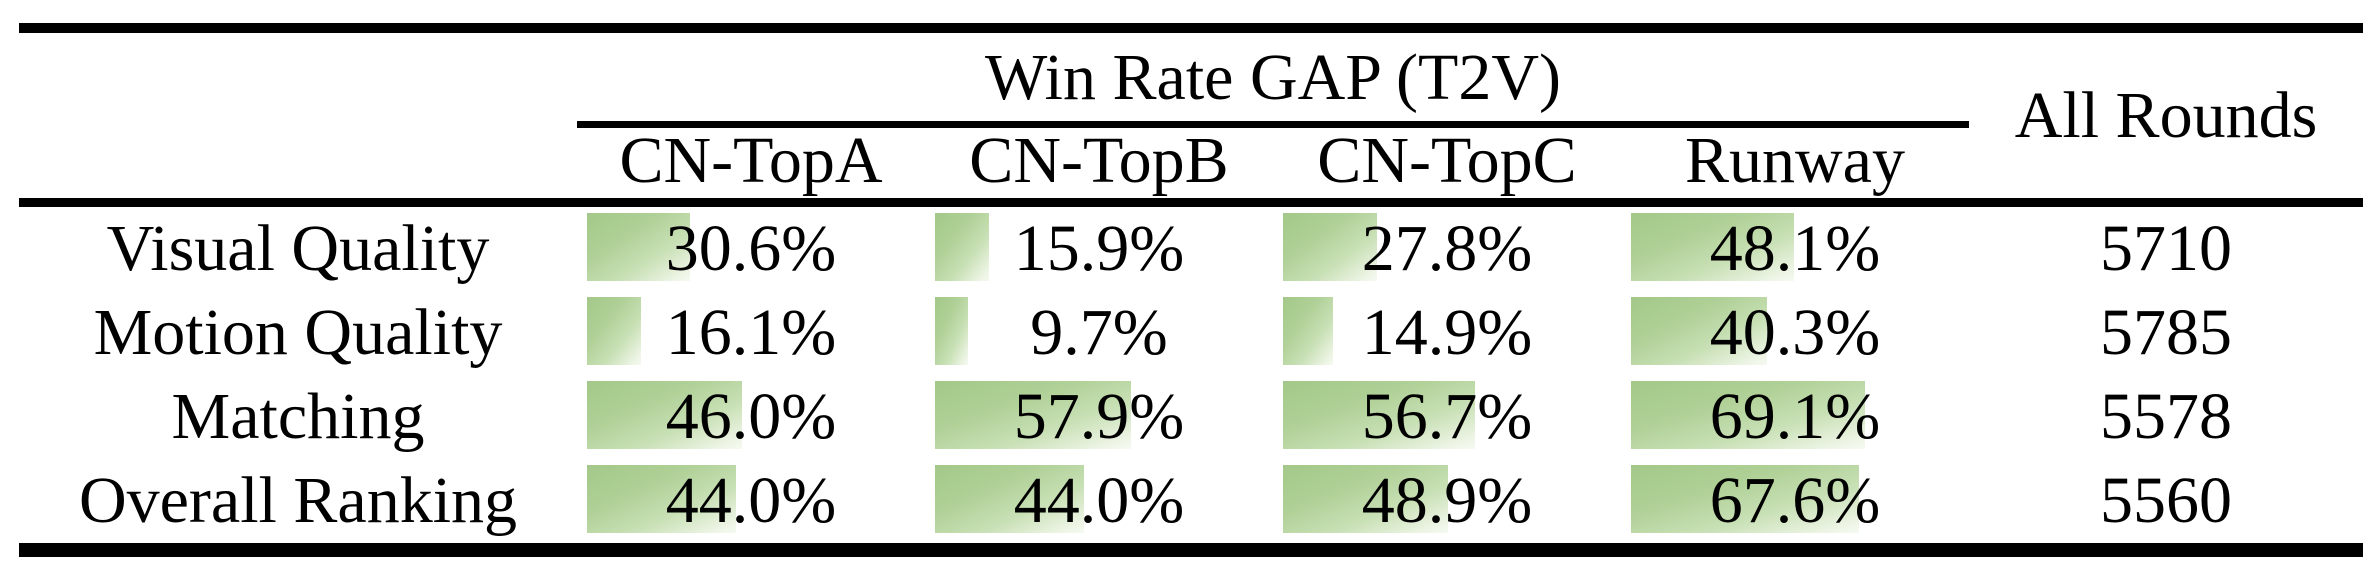 The height and width of the screenshot is (568, 2376). I want to click on win-rate-value: 48.1%, so click(1795, 248).